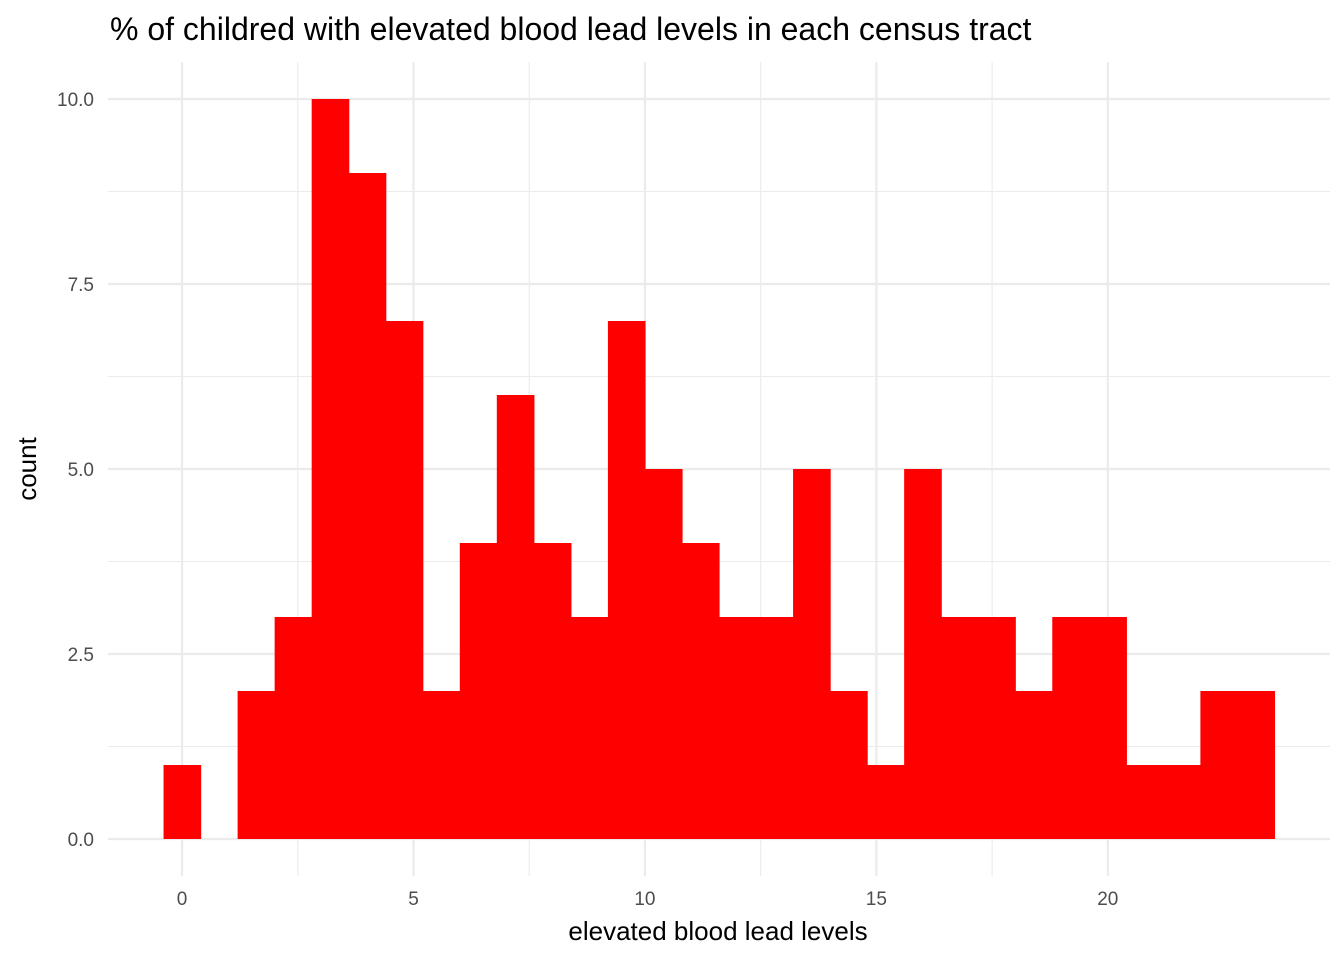 This screenshot has width=1344, height=960. Describe the element at coordinates (81, 840) in the screenshot. I see `y-tick-label: 0.0` at that location.